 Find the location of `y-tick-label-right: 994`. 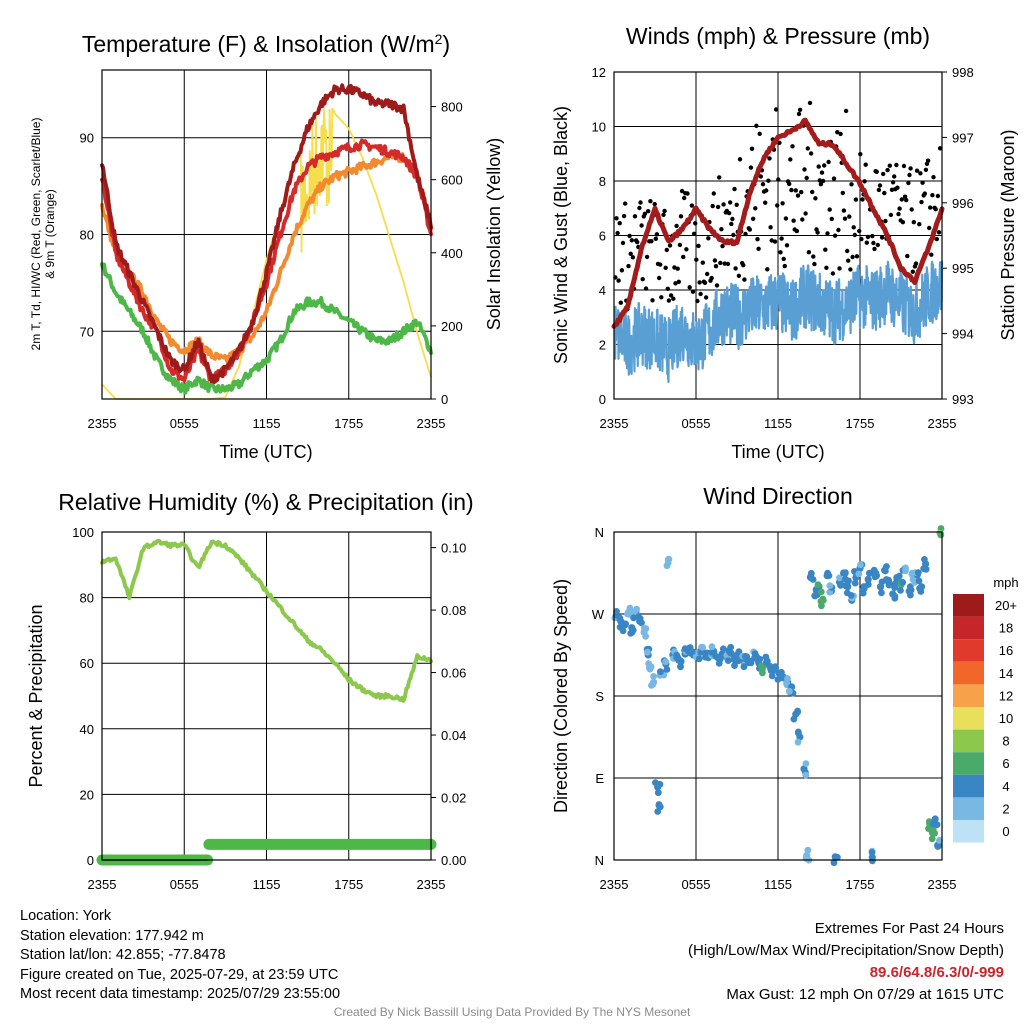

y-tick-label-right: 994 is located at coordinates (963, 334).